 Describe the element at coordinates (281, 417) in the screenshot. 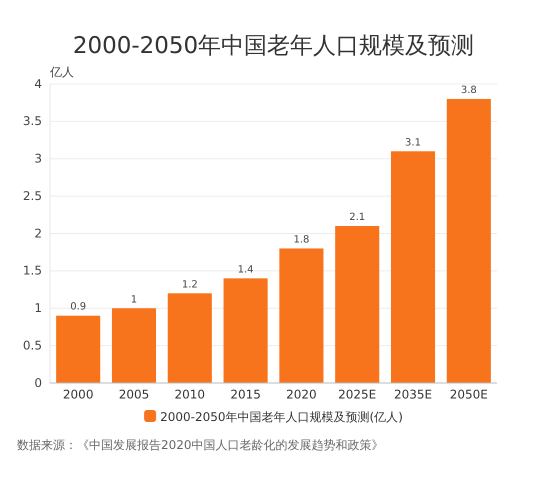

I see `legend-label: 2000-2050年中国老年人口规模及预测(亿人)` at that location.